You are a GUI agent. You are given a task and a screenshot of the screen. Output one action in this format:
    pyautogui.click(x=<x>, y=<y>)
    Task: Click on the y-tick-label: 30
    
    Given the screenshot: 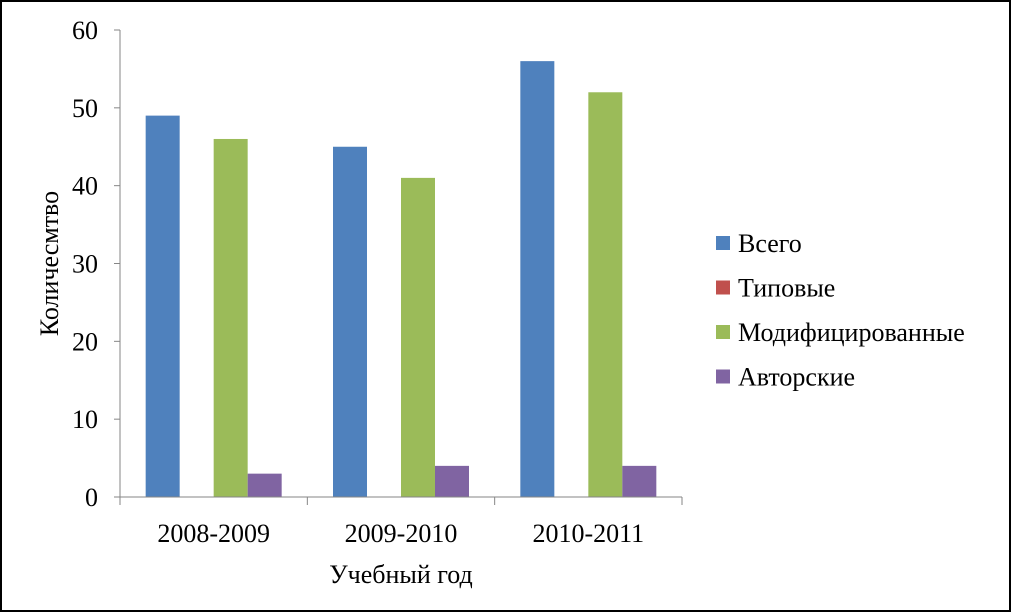 What is the action you would take?
    pyautogui.click(x=85, y=264)
    